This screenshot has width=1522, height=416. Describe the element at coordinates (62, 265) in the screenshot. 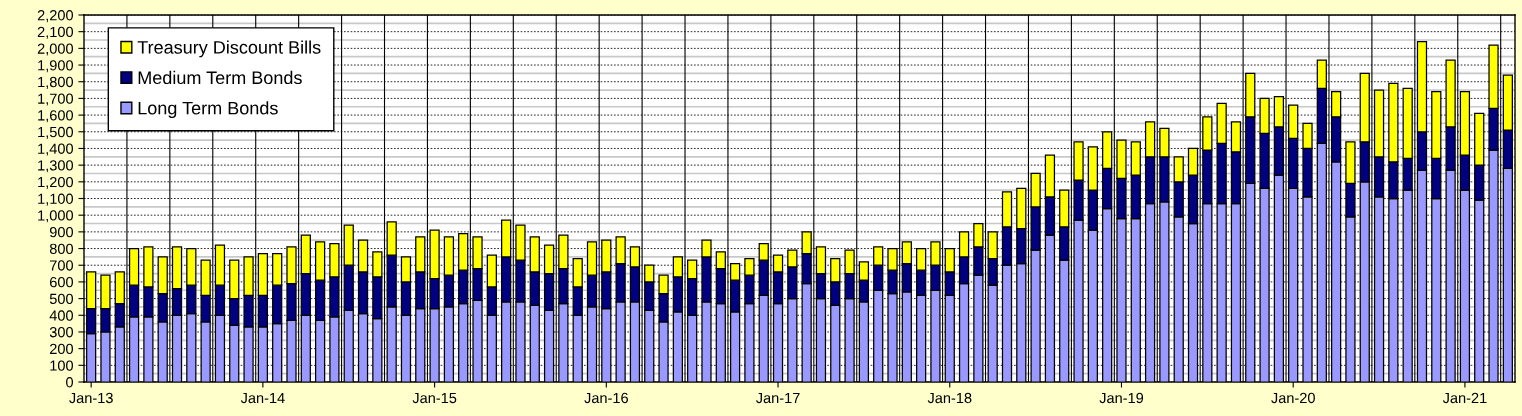

I see `y-tick-label: 700` at that location.